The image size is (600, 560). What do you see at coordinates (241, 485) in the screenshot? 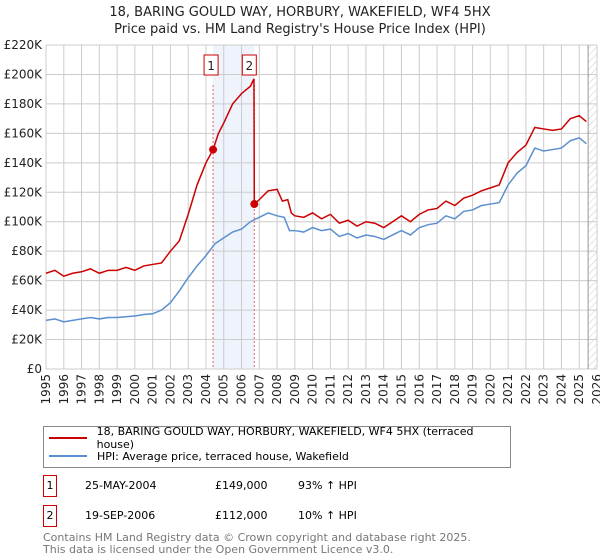
I see `sale-price: £149,000` at bounding box center [241, 485].